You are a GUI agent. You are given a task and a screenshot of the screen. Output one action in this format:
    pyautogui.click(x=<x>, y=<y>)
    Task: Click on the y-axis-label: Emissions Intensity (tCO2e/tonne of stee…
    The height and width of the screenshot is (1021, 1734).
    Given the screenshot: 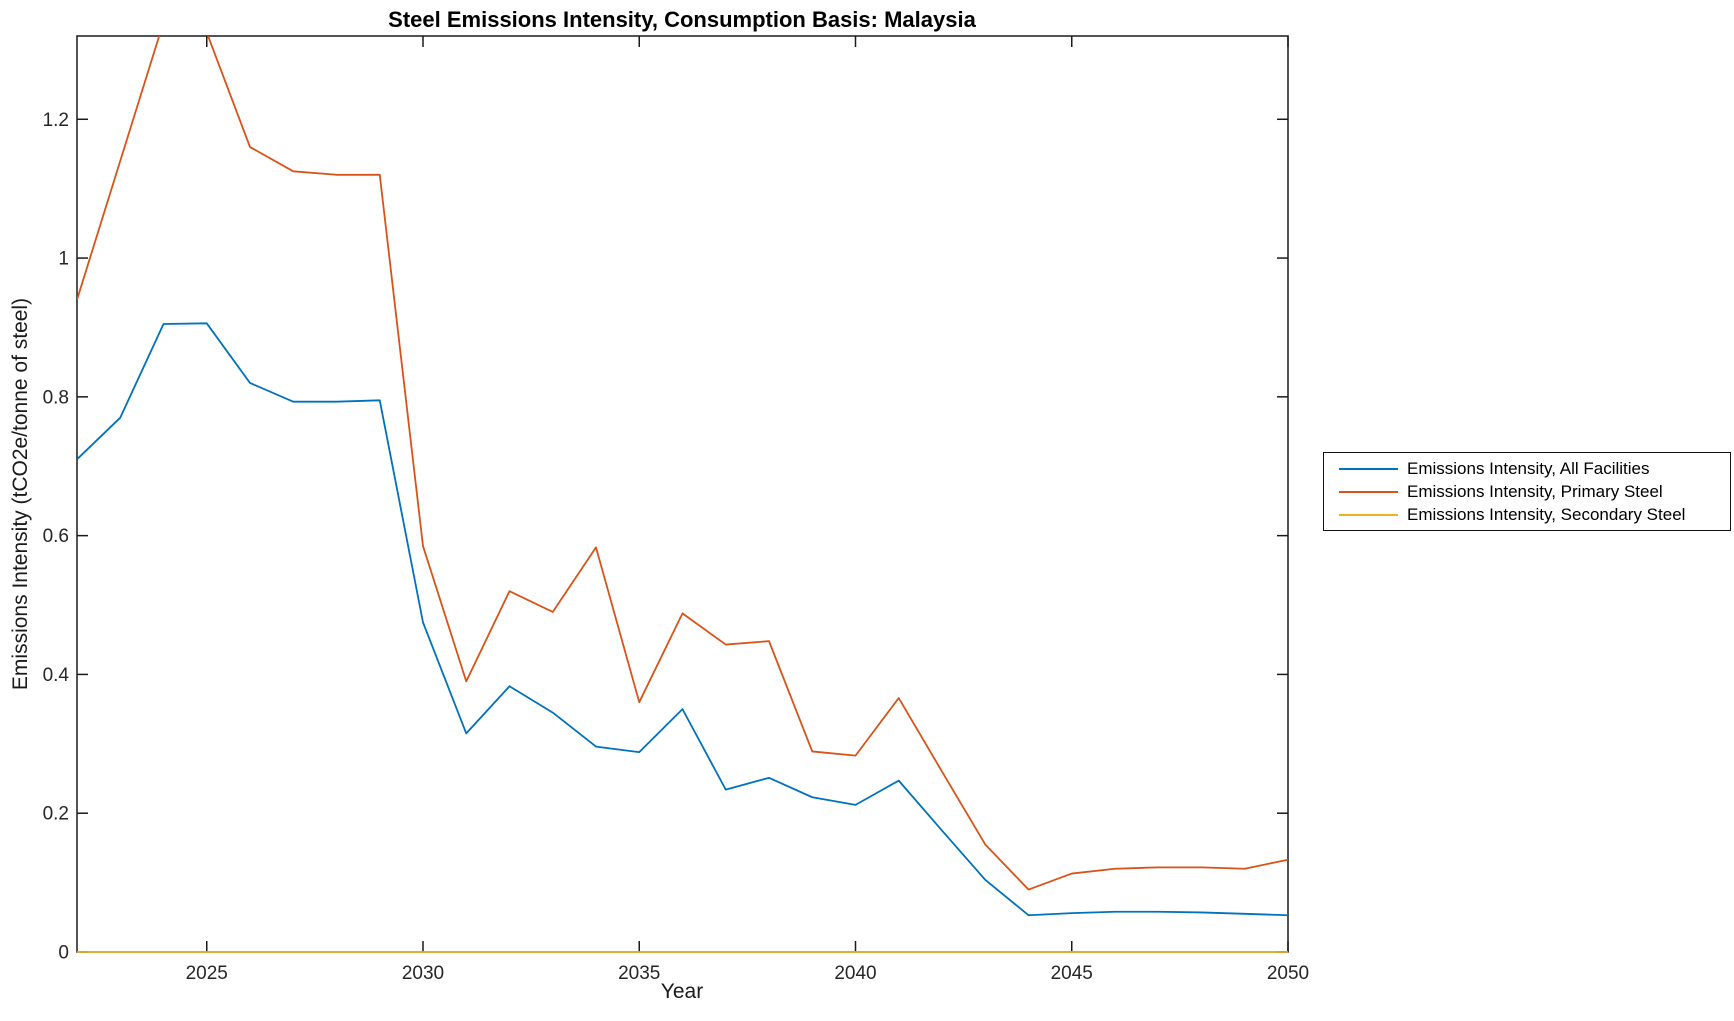 What is the action you would take?
    pyautogui.click(x=20, y=494)
    